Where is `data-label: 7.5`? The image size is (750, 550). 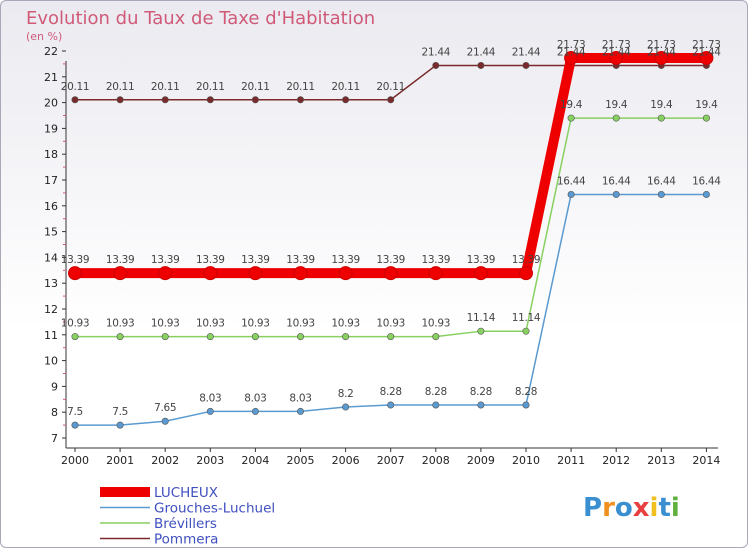
data-label: 7.5 is located at coordinates (120, 412).